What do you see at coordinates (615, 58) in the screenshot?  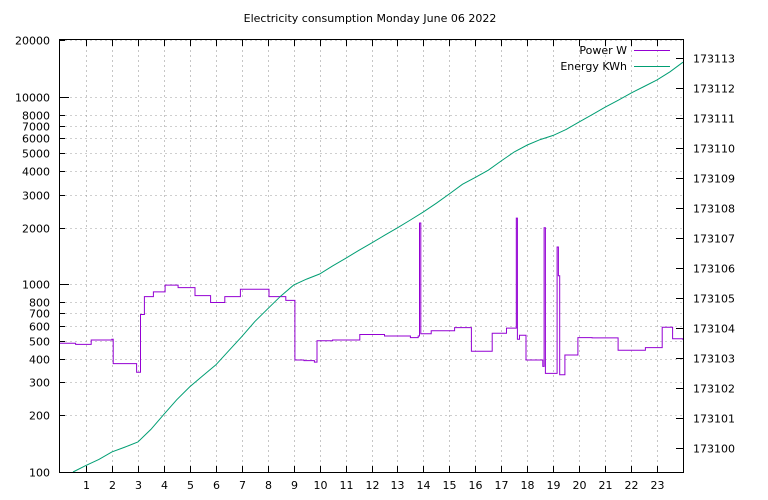 I see `legend: Power W Energy KWh` at bounding box center [615, 58].